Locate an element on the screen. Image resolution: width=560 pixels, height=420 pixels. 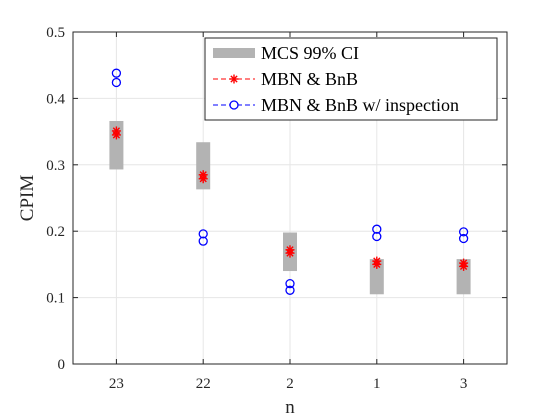
legend-entry-label: MCS 99% CI is located at coordinates (310, 53).